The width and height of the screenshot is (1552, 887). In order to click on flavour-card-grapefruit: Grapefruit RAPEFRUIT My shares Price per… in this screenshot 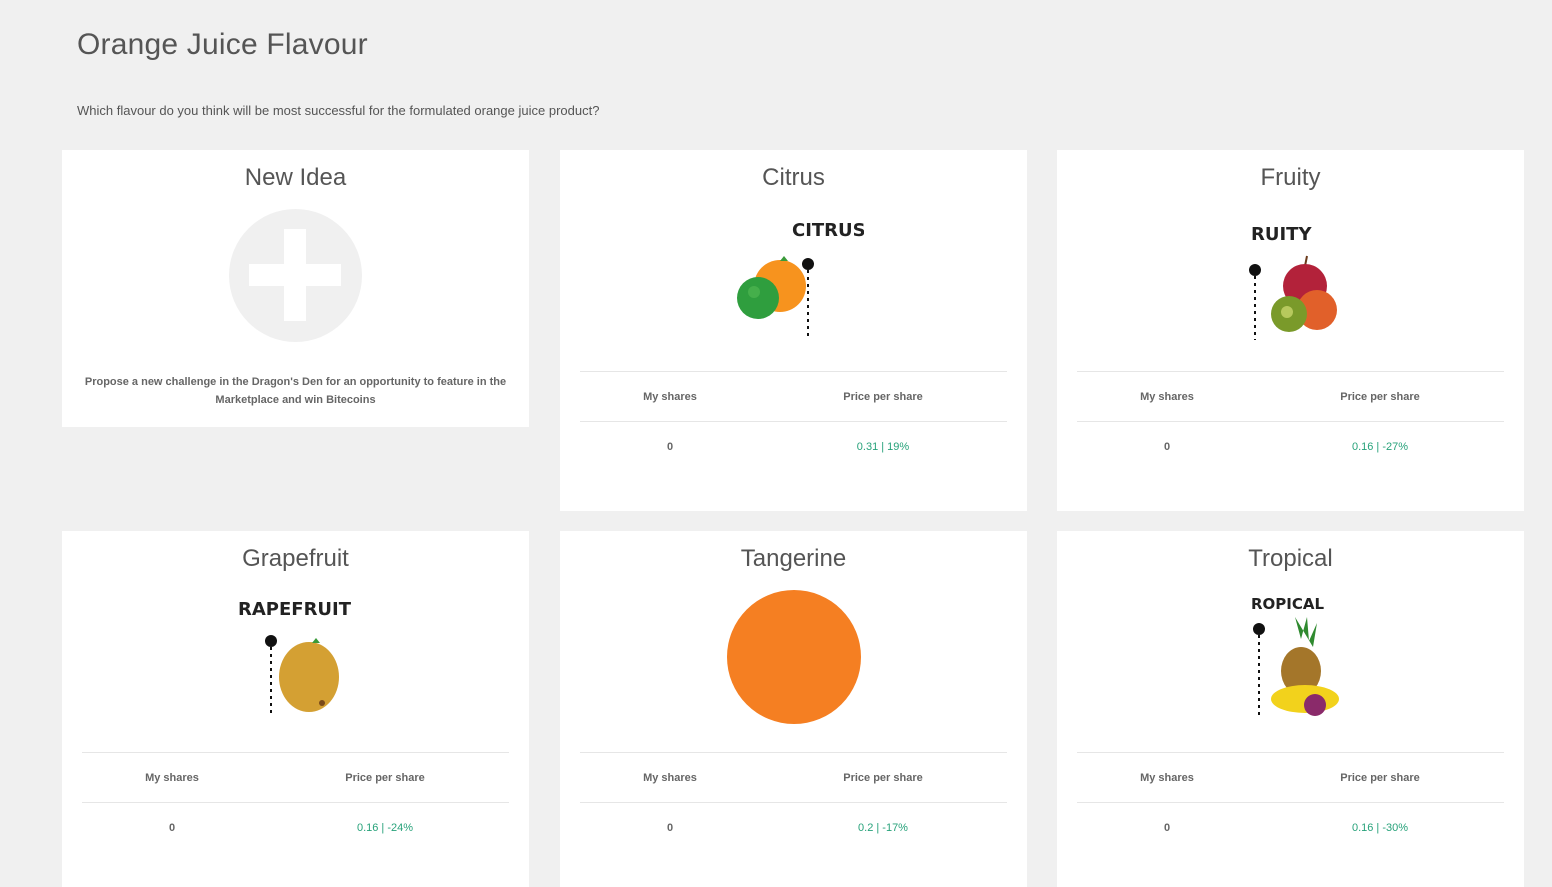, I will do `click(295, 709)`.